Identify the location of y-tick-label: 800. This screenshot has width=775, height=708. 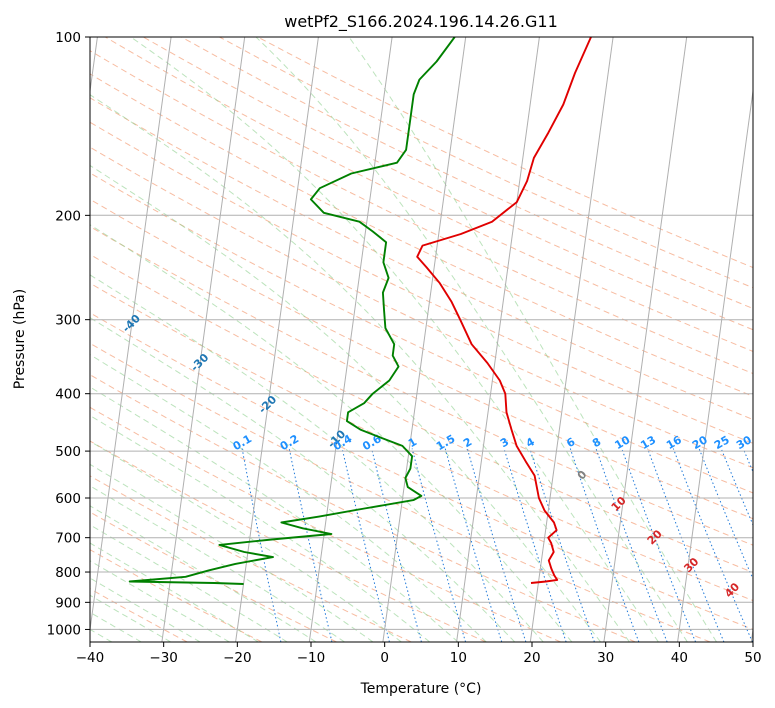
(68, 573).